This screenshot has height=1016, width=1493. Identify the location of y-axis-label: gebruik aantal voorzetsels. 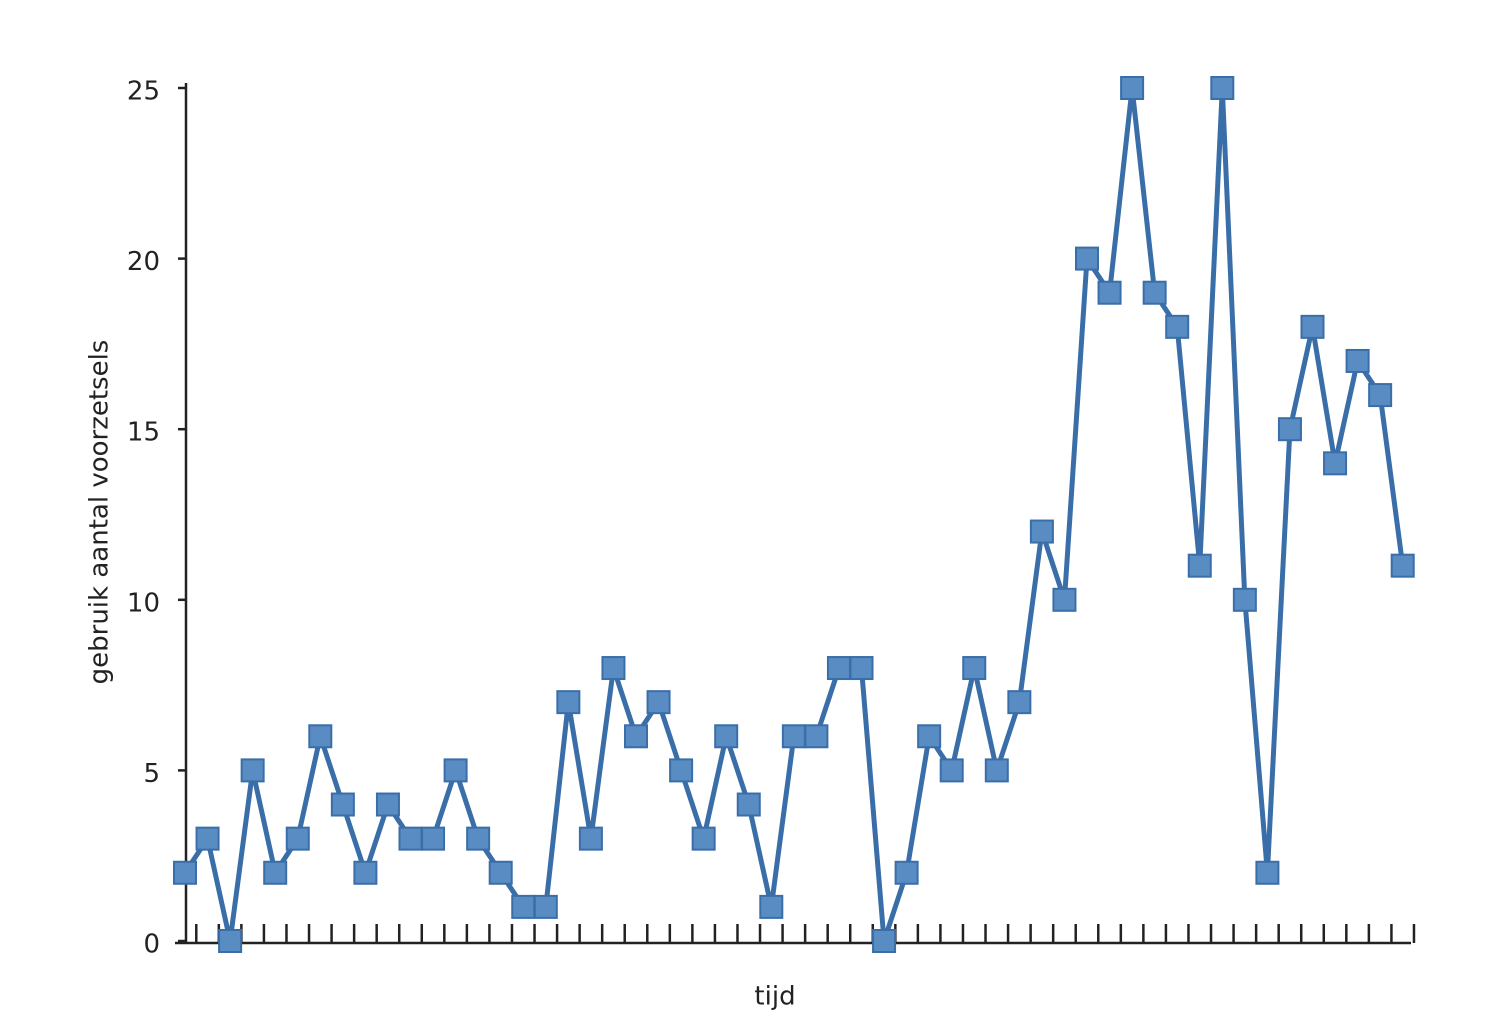
(100, 512).